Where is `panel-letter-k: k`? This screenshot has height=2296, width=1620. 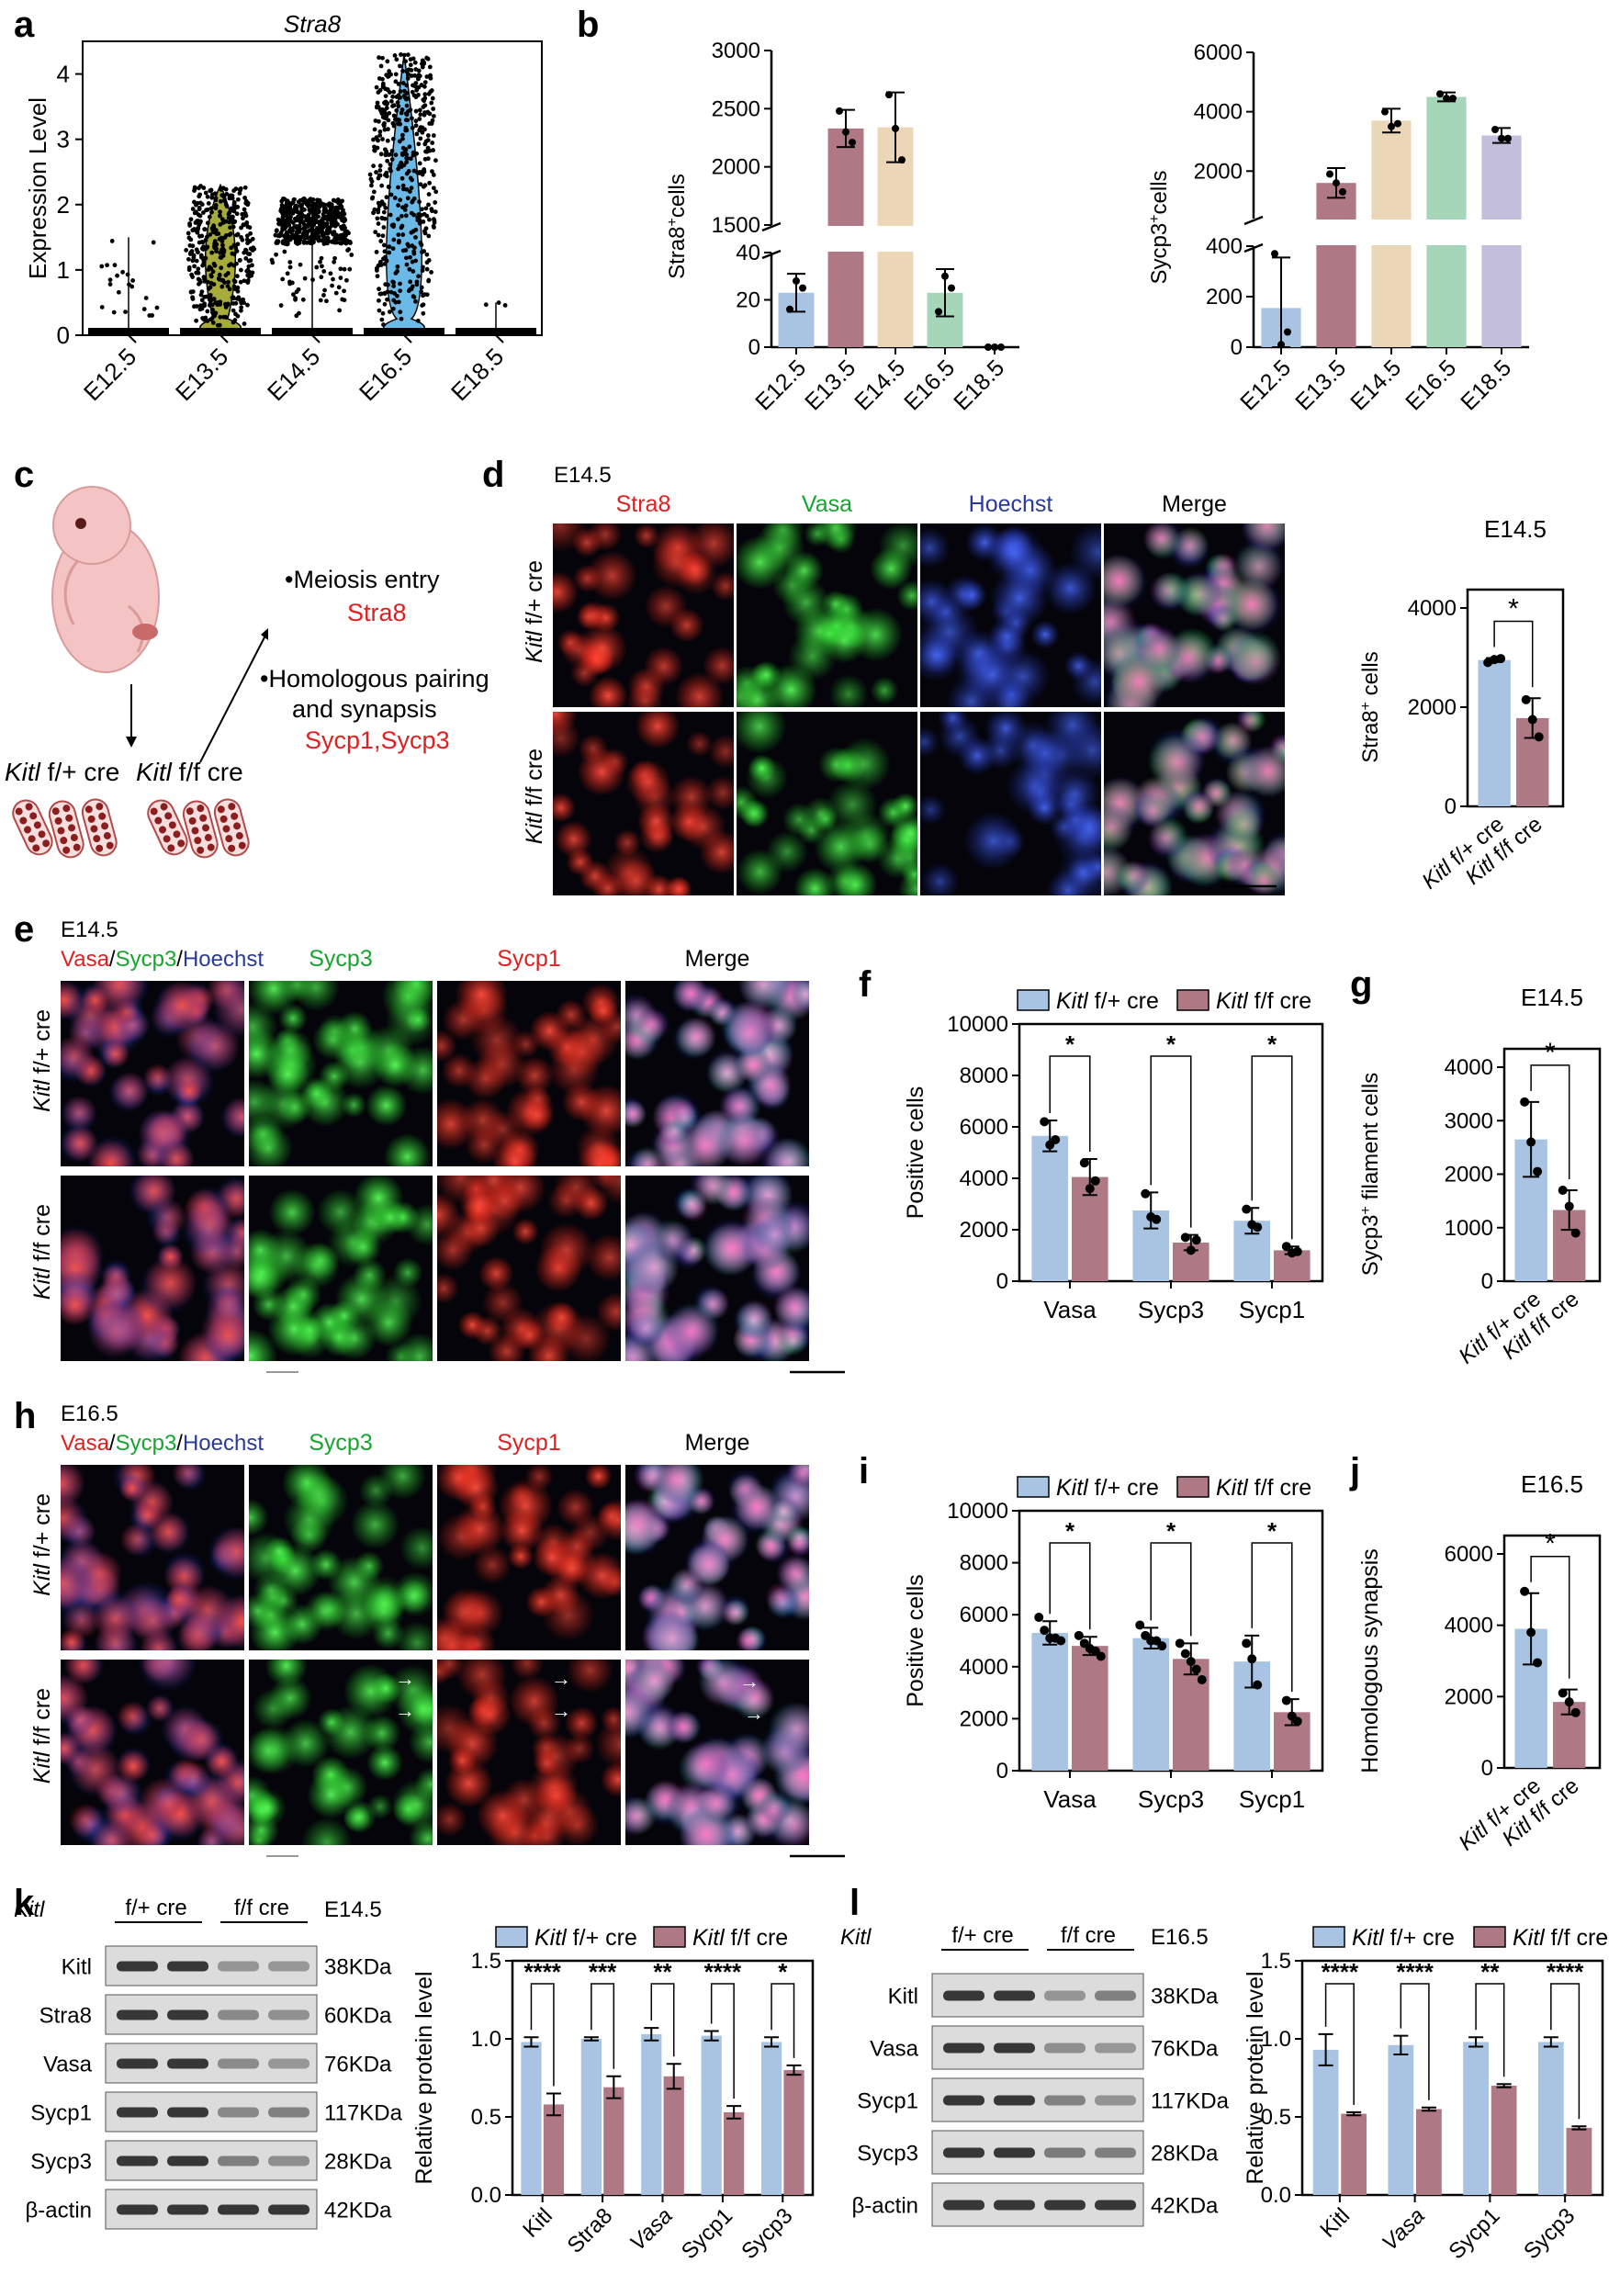
panel-letter-k: k is located at coordinates (24, 1903).